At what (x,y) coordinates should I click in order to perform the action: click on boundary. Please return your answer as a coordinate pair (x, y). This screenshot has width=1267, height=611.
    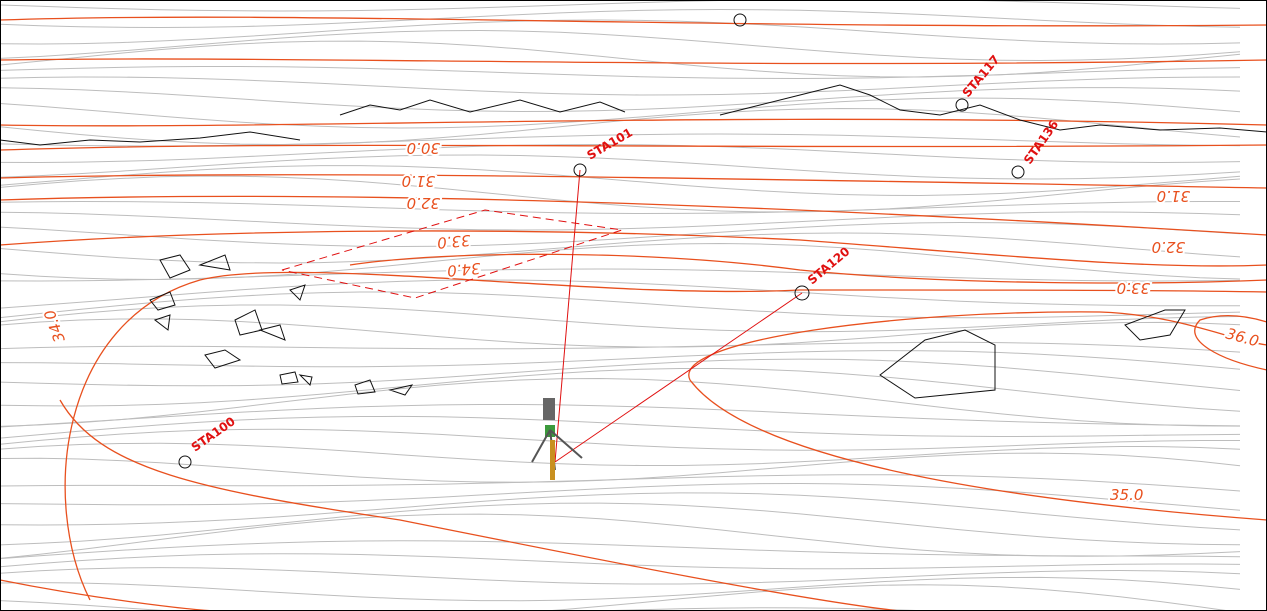
    Looking at the image, I should click on (452, 254).